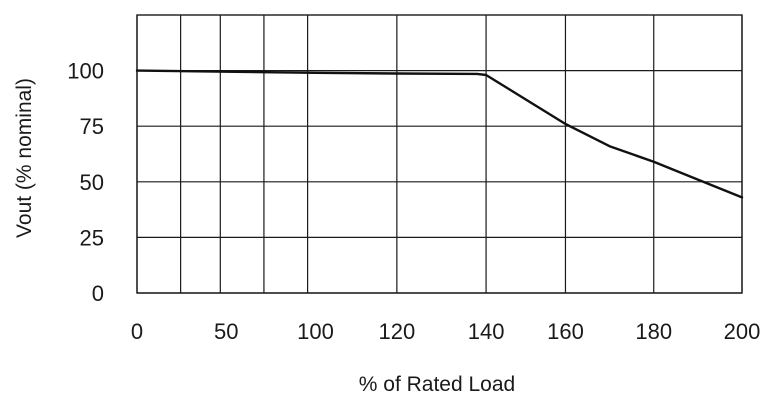  Describe the element at coordinates (92, 237) in the screenshot. I see `y-tick-label: 25` at that location.